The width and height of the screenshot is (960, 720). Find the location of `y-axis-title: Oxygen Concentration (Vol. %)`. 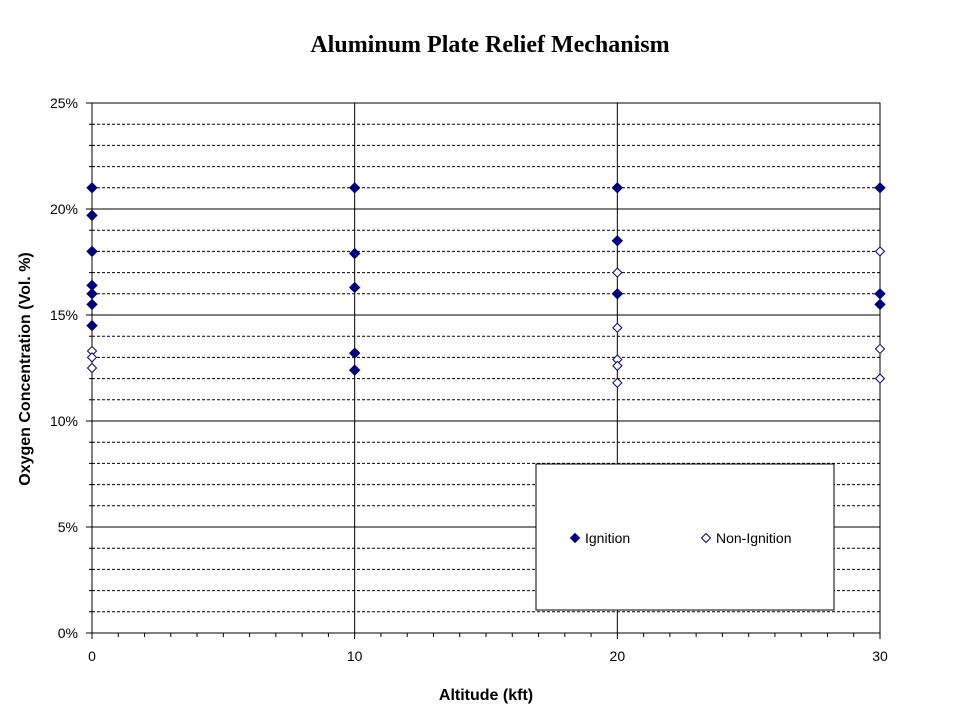

y-axis-title: Oxygen Concentration (Vol. %) is located at coordinates (25, 369).